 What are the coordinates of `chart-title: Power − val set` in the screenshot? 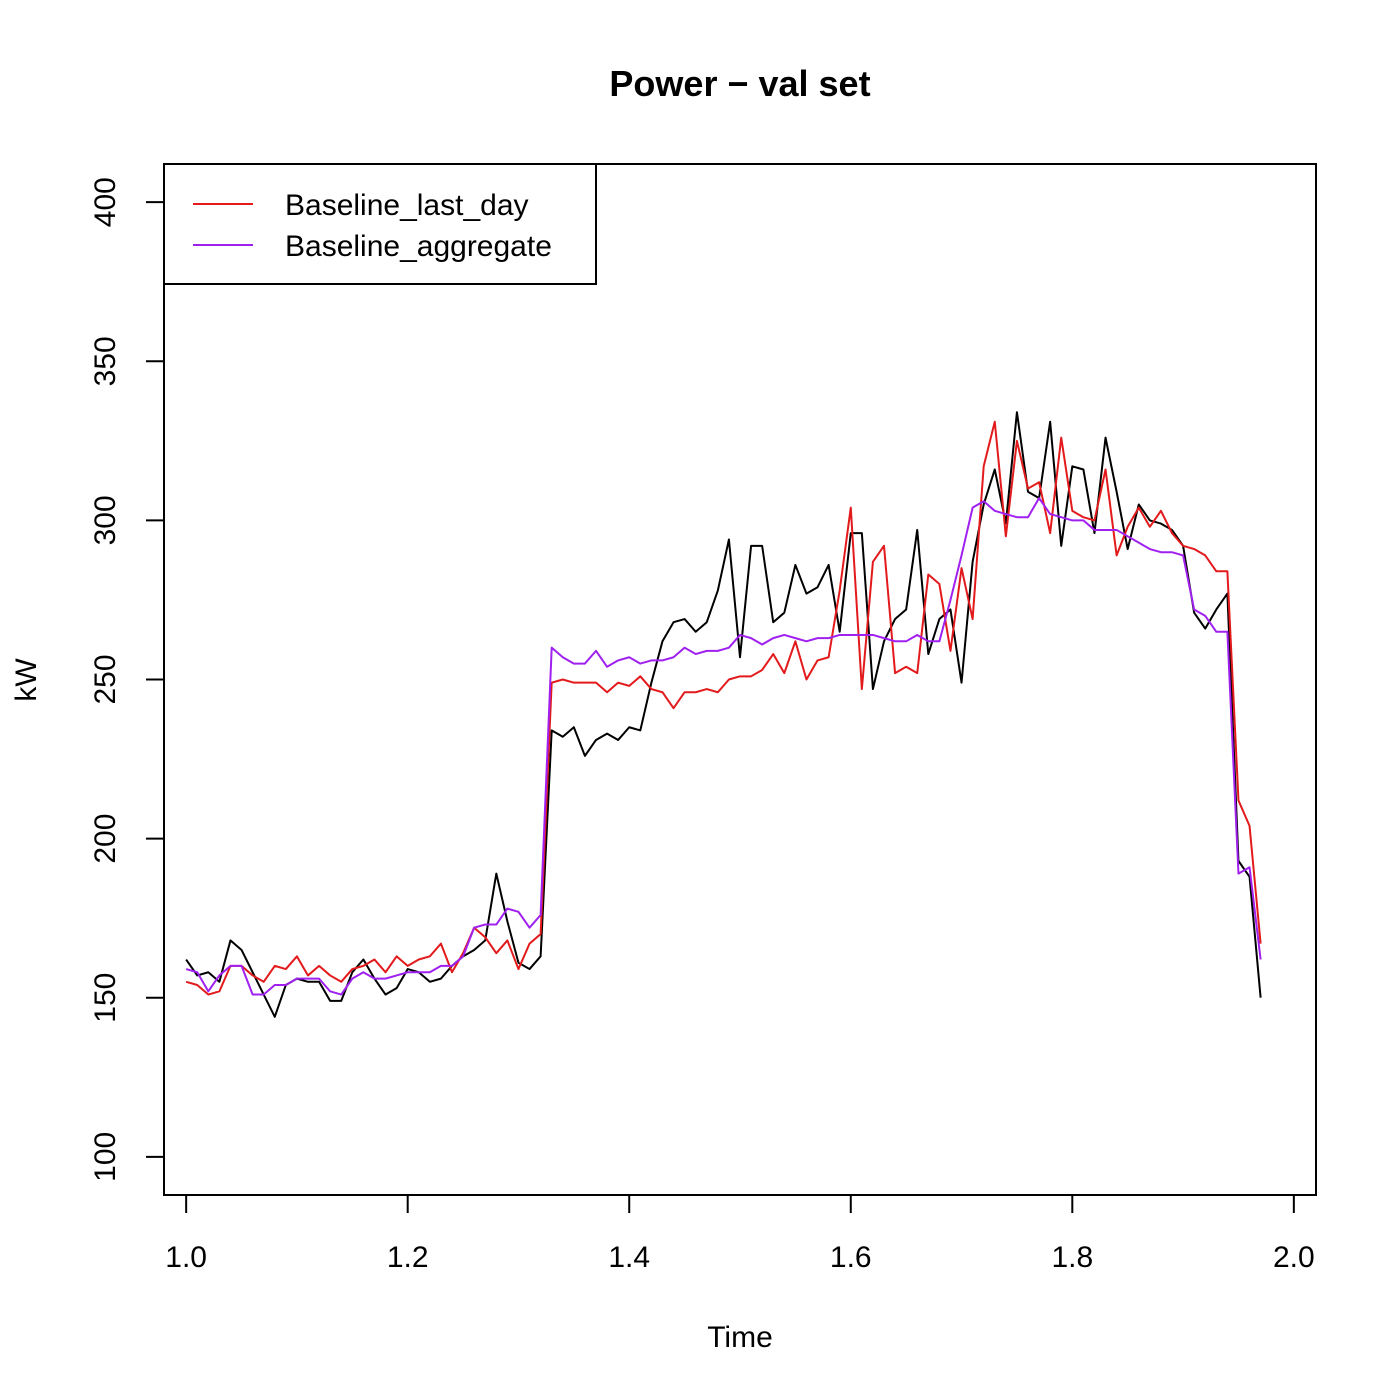 It's located at (739, 83).